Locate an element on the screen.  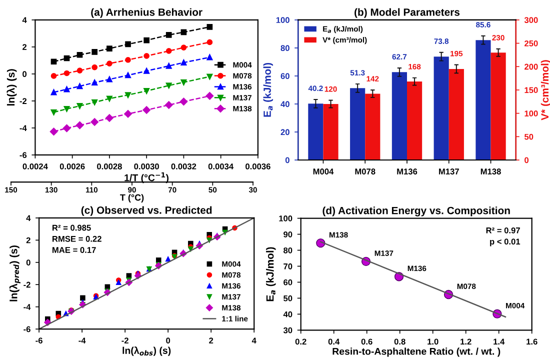
annotation: RMSE = 0.22 is located at coordinates (77, 239).